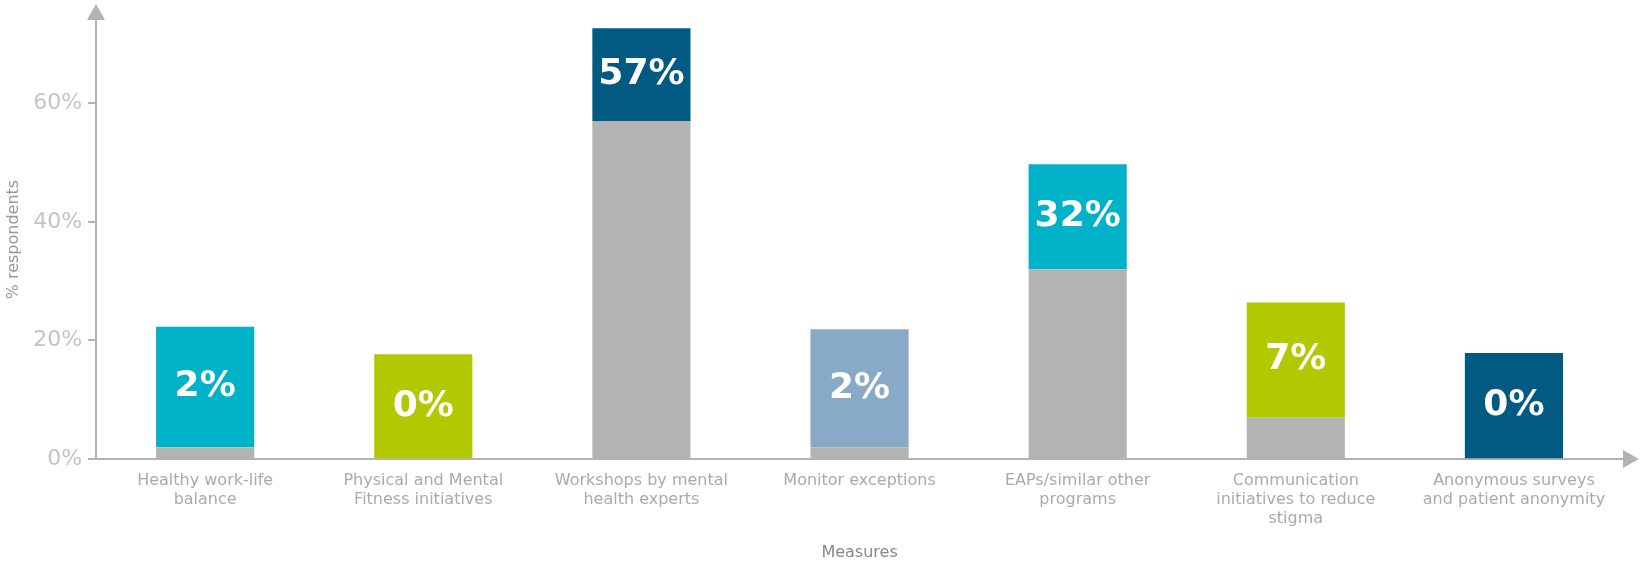 Image resolution: width=1645 pixels, height=568 pixels. What do you see at coordinates (205, 489) in the screenshot?
I see `x-tick-label: Healthy work-life balance` at bounding box center [205, 489].